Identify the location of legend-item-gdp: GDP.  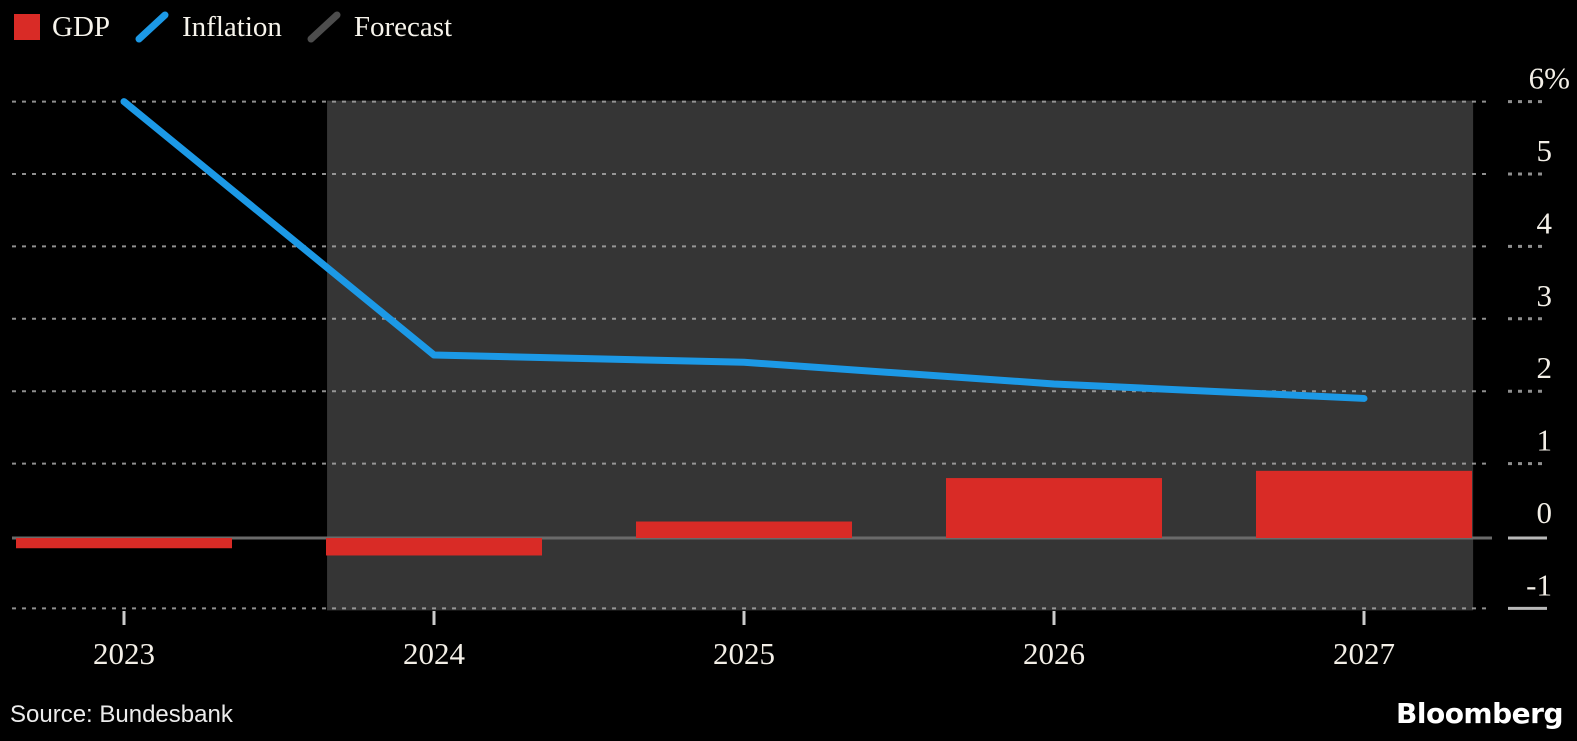
(62, 27).